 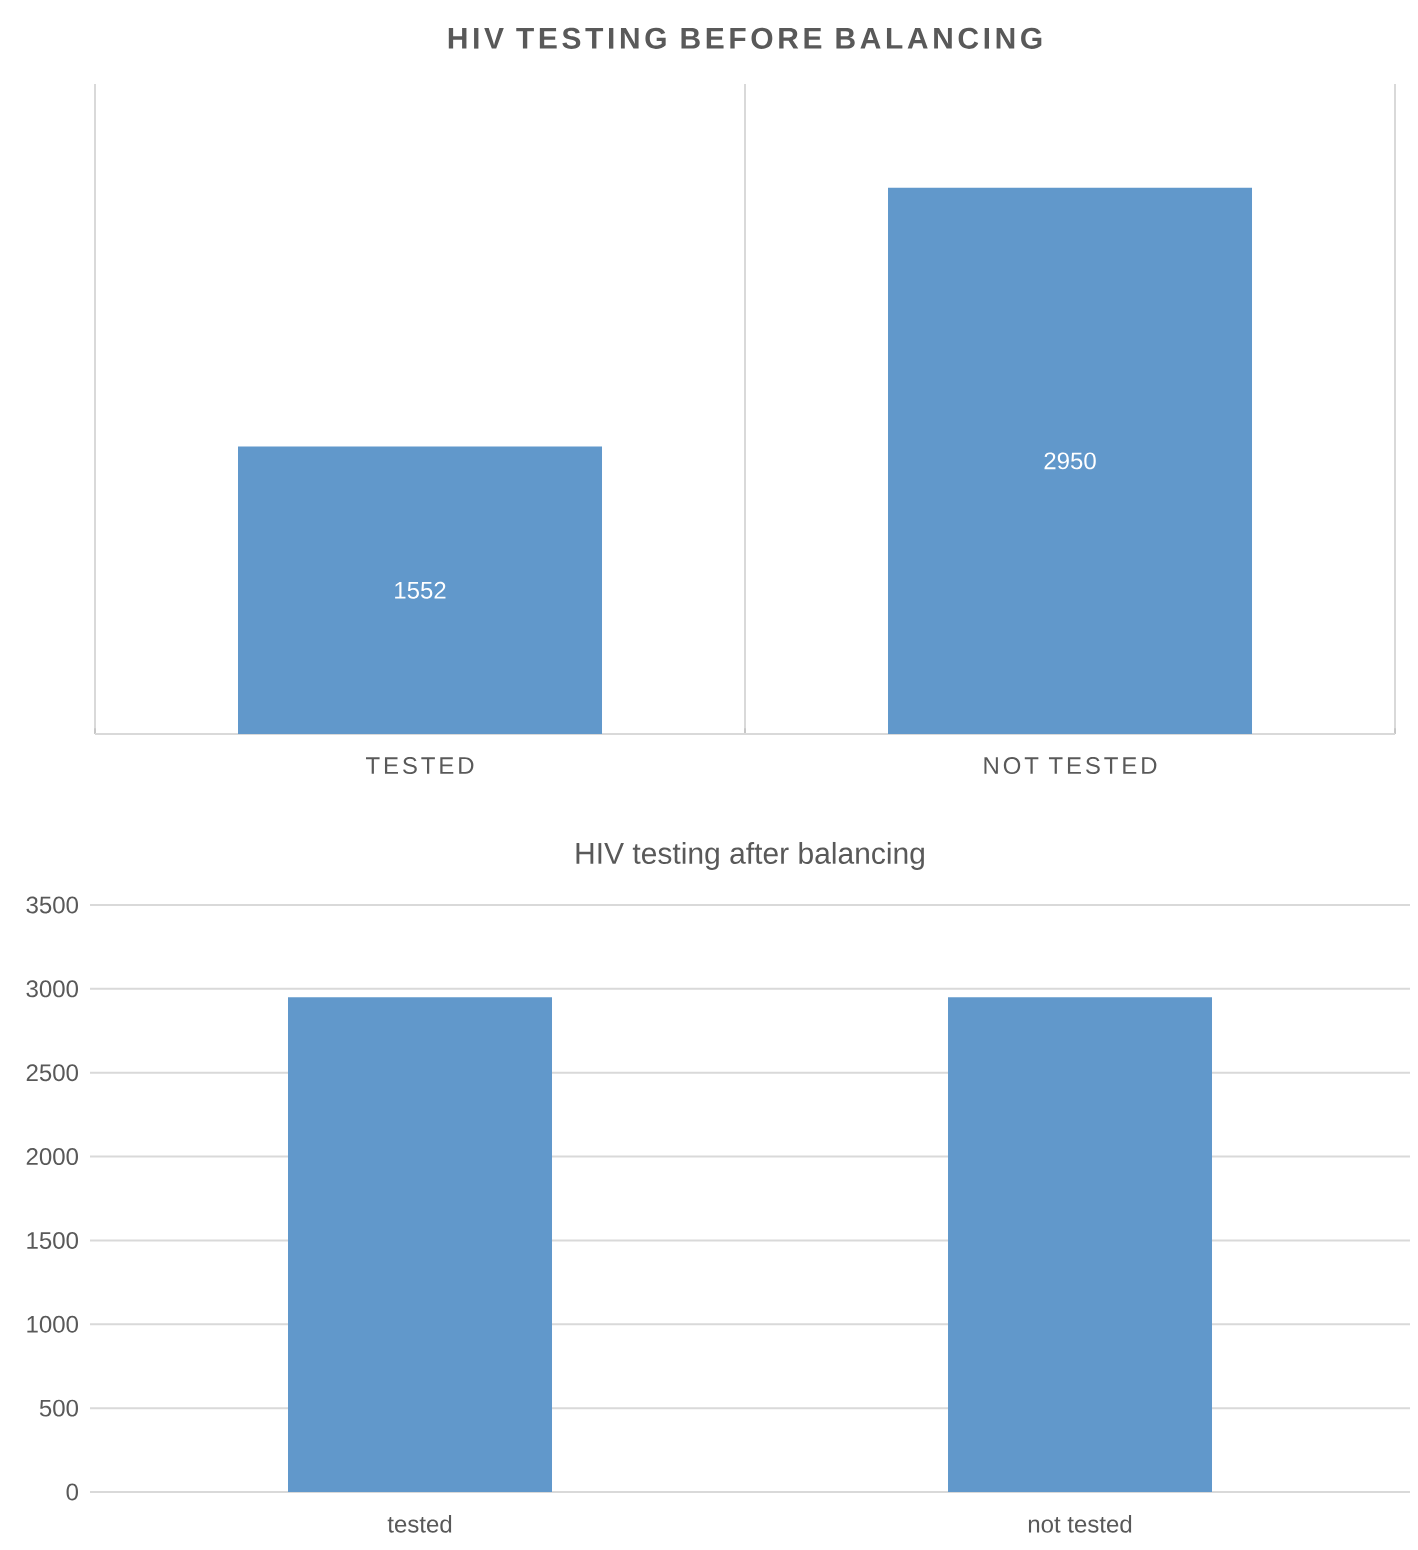 What do you see at coordinates (420, 766) in the screenshot?
I see `x-tick-label: TESTED` at bounding box center [420, 766].